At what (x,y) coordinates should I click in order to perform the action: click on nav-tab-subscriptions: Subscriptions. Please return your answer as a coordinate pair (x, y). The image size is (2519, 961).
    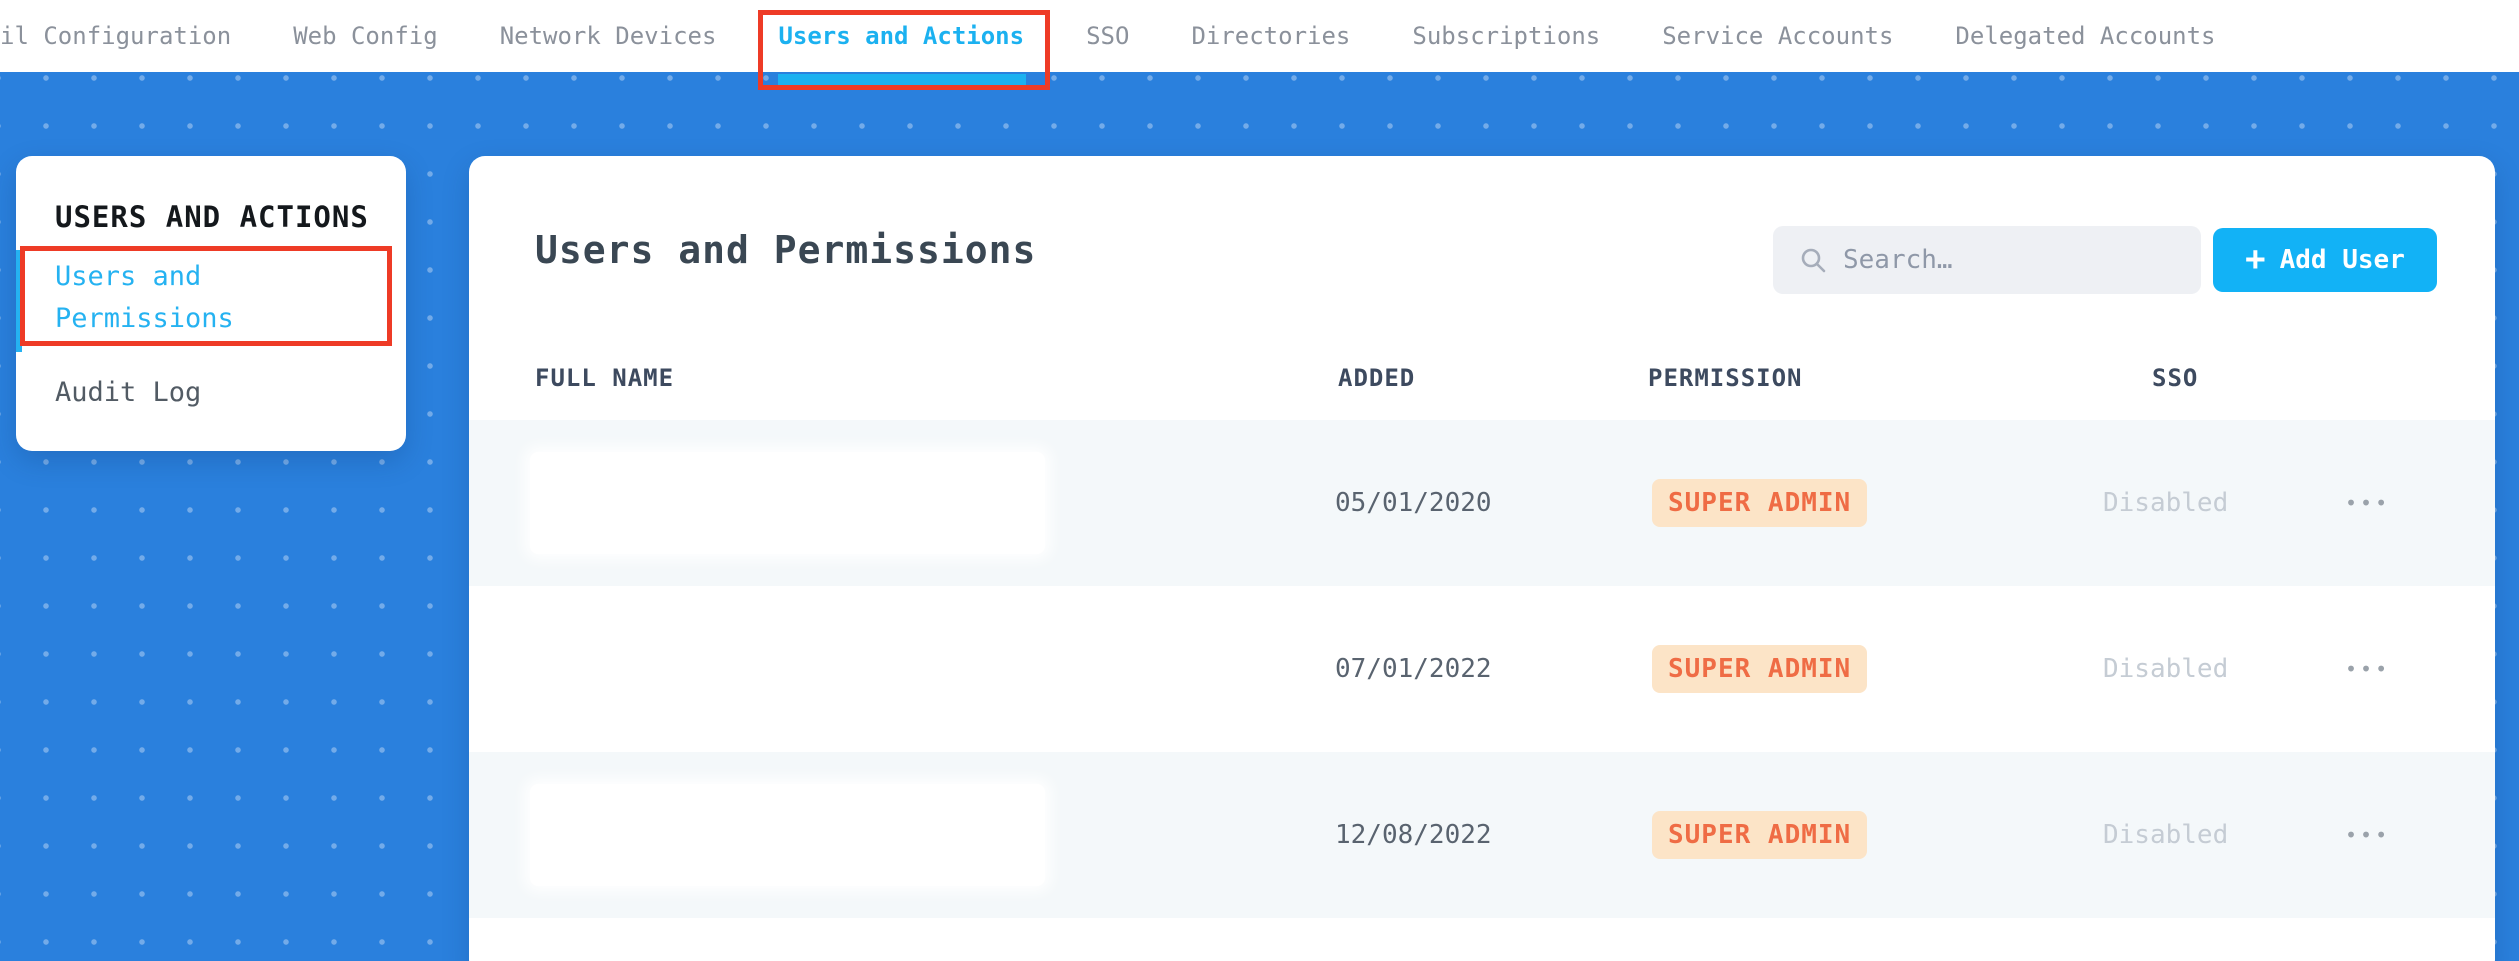
    Looking at the image, I should click on (1506, 36).